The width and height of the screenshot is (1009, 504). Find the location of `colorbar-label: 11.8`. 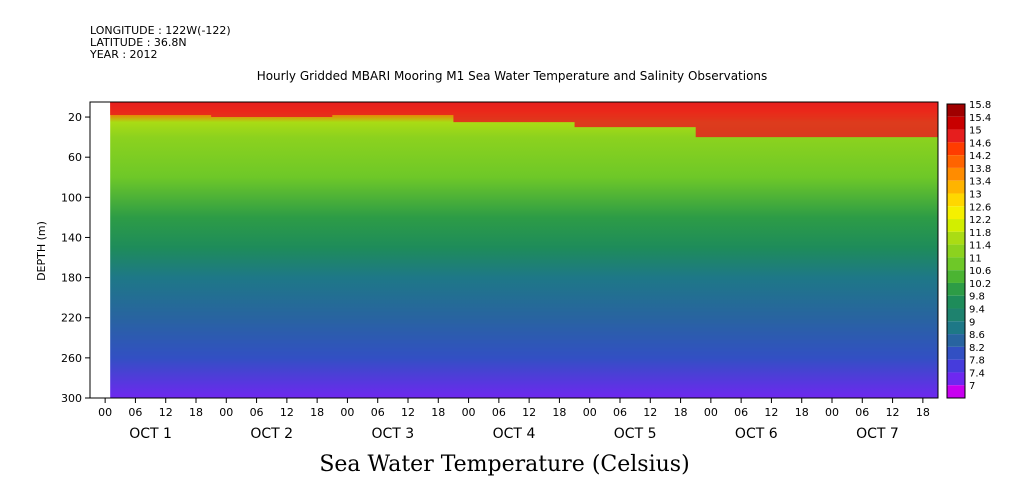

colorbar-label: 11.8 is located at coordinates (980, 233).